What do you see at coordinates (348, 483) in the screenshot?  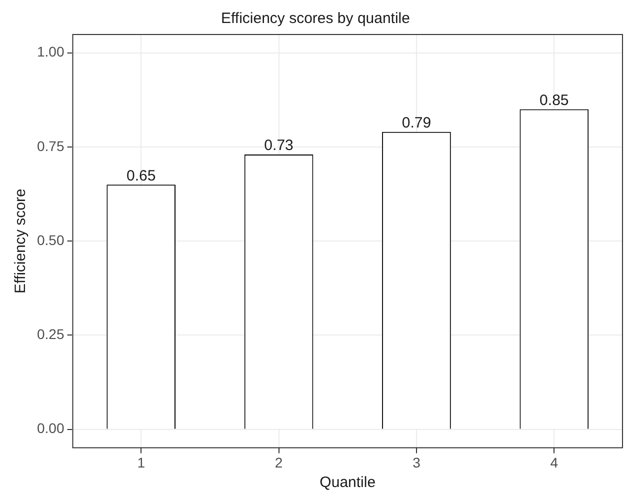 I see `x-axis-title: Quantile` at bounding box center [348, 483].